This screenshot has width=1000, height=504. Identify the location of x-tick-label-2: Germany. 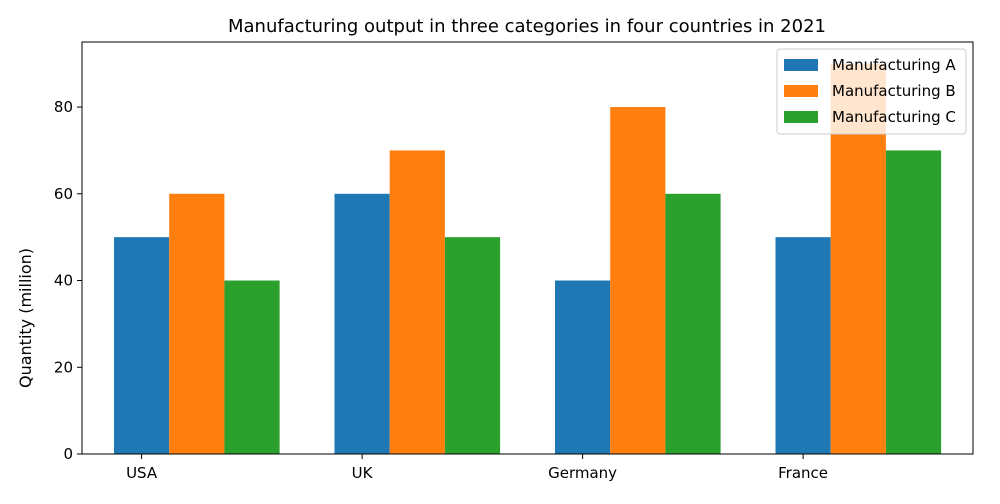
(582, 473).